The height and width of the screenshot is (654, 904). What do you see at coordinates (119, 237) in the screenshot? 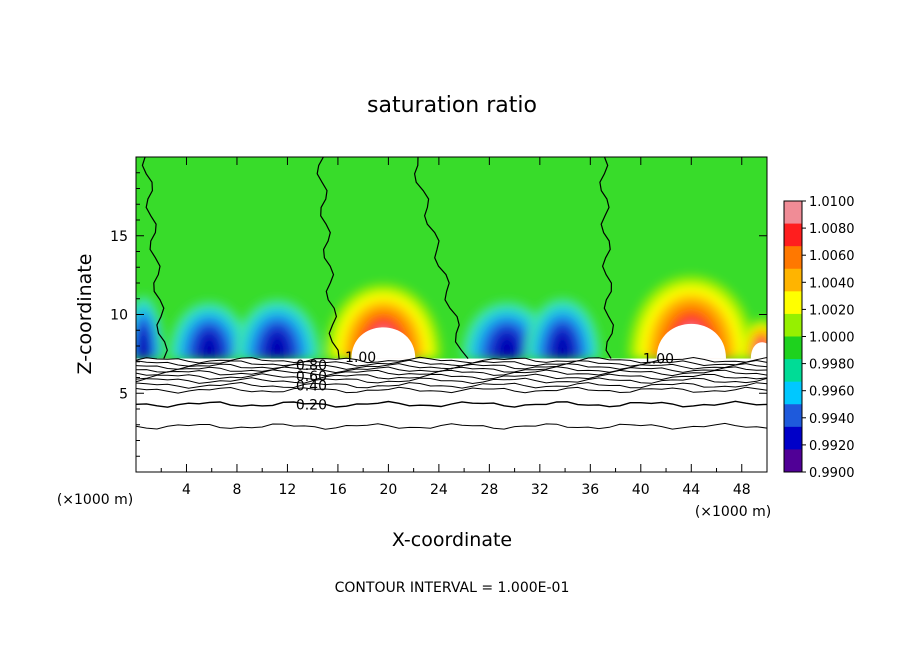
I see `y-tick-label: 15` at bounding box center [119, 237].